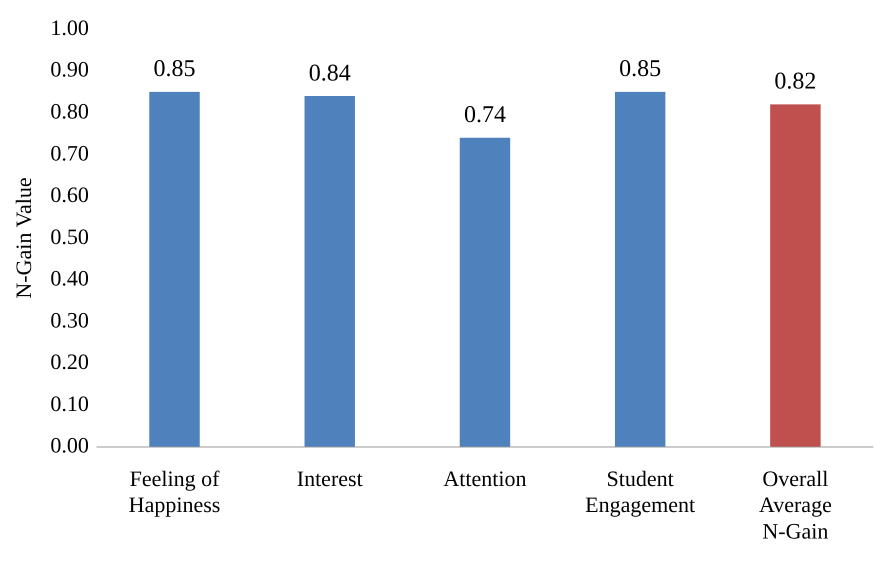 This screenshot has width=889, height=574. Describe the element at coordinates (329, 478) in the screenshot. I see `x-tick-label: Interest` at that location.